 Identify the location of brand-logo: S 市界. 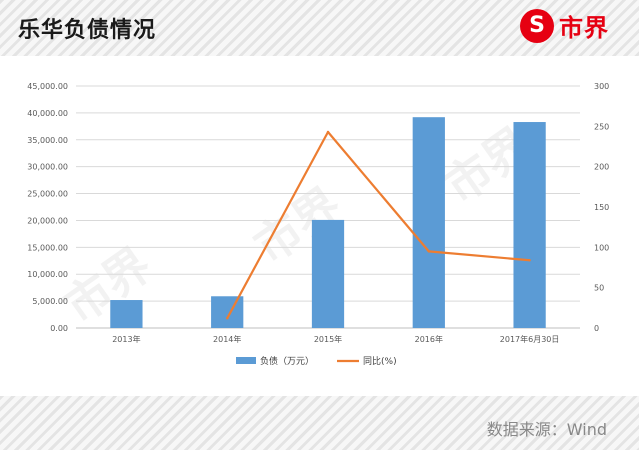
(564, 25).